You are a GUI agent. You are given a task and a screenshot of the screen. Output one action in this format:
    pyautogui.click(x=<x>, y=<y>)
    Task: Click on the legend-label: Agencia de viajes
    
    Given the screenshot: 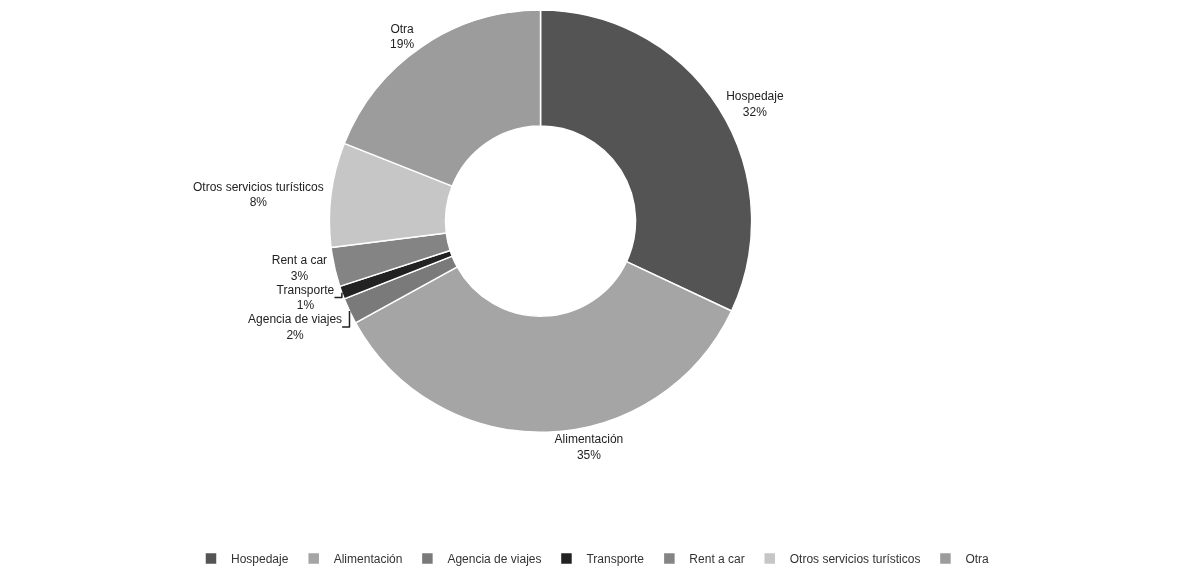 What is the action you would take?
    pyautogui.click(x=494, y=559)
    